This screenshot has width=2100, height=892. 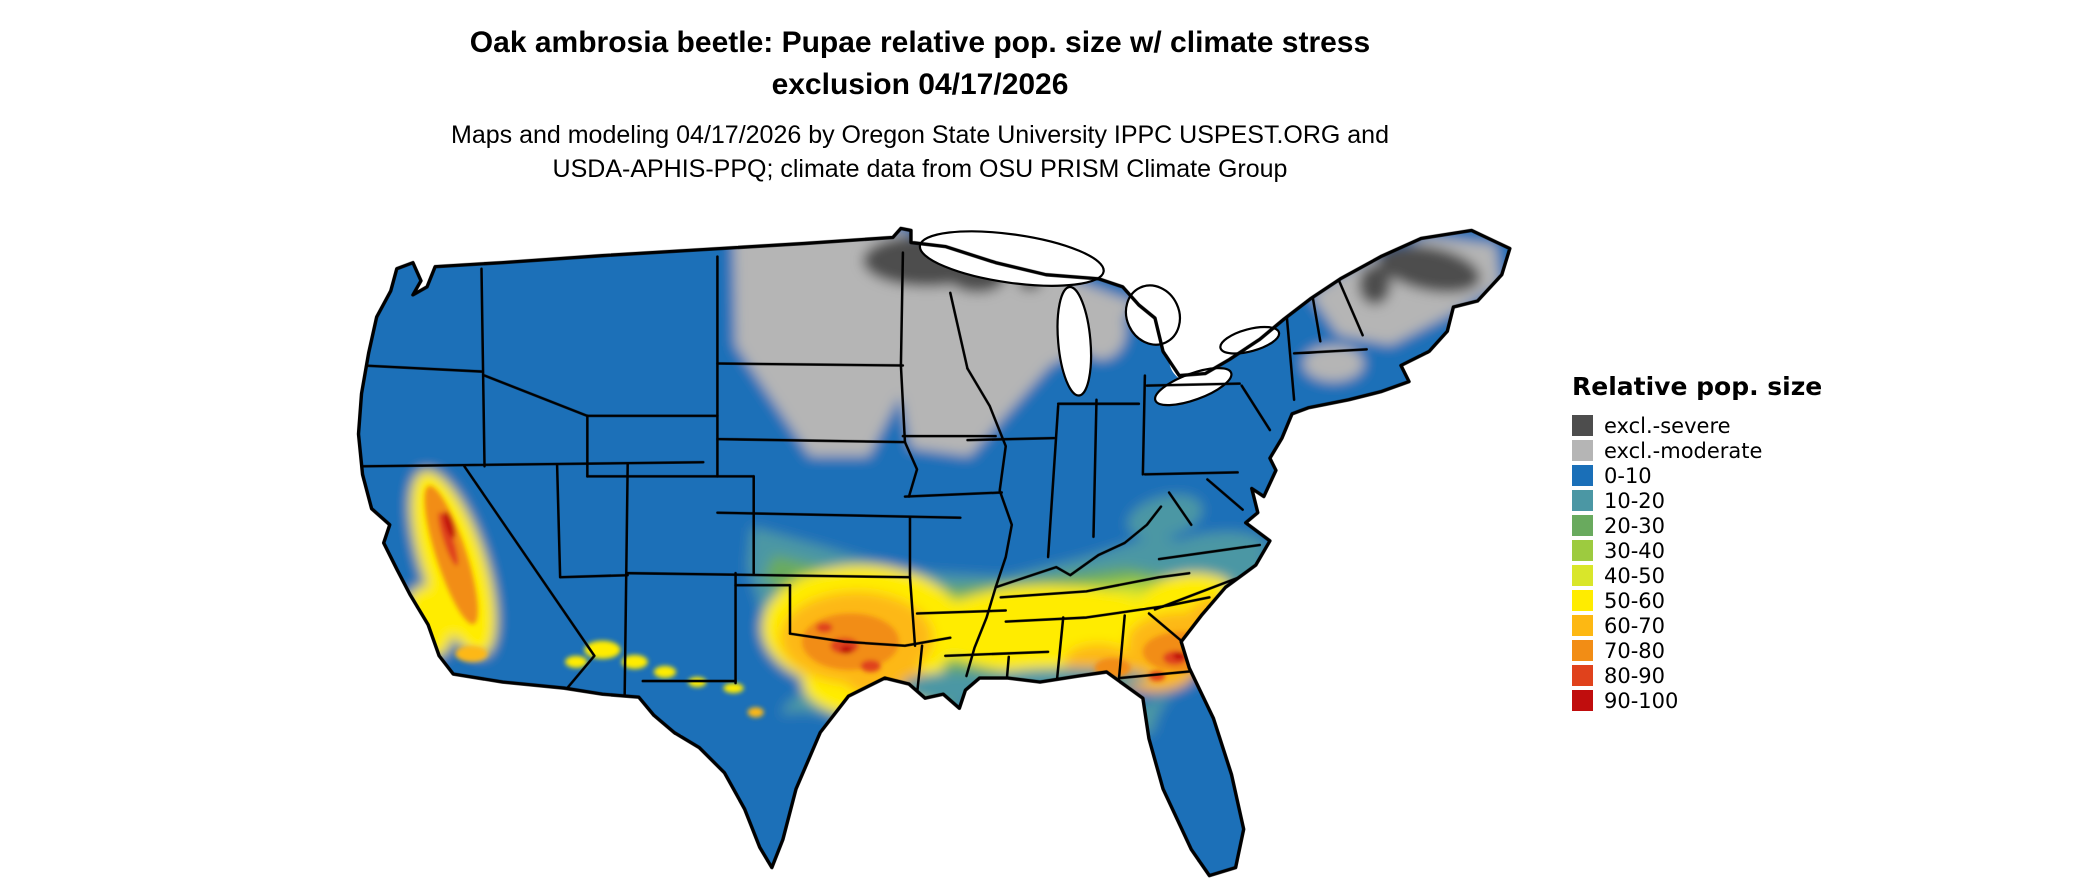 I want to click on legend-item: 20-30, so click(x=1702, y=525).